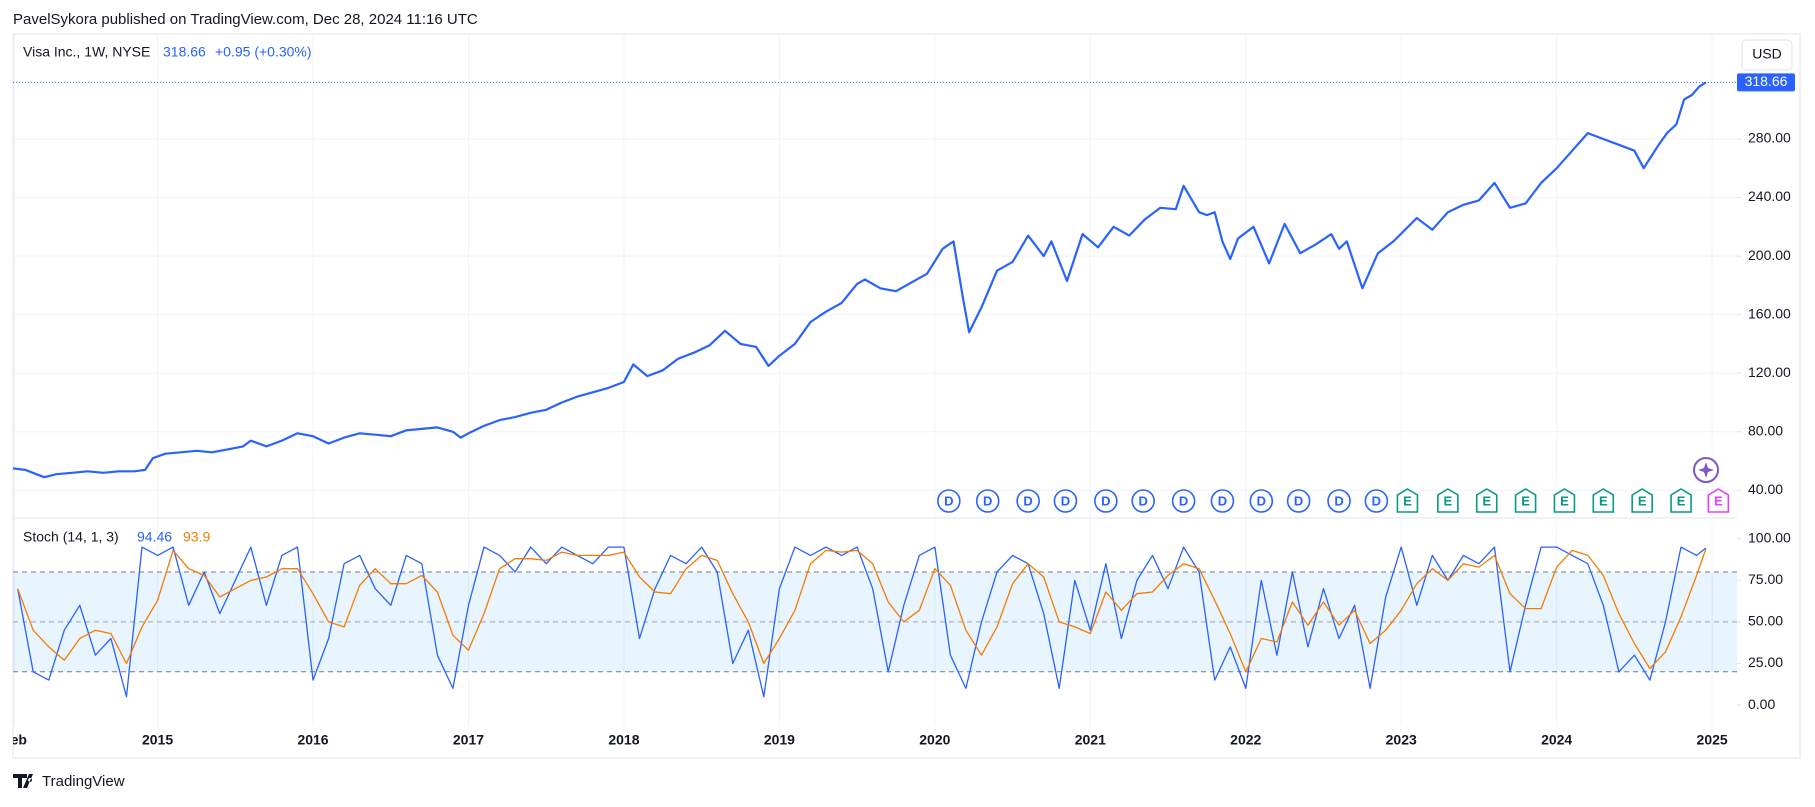 This screenshot has height=807, width=1815. I want to click on x-tick-label: 2019, so click(779, 740).